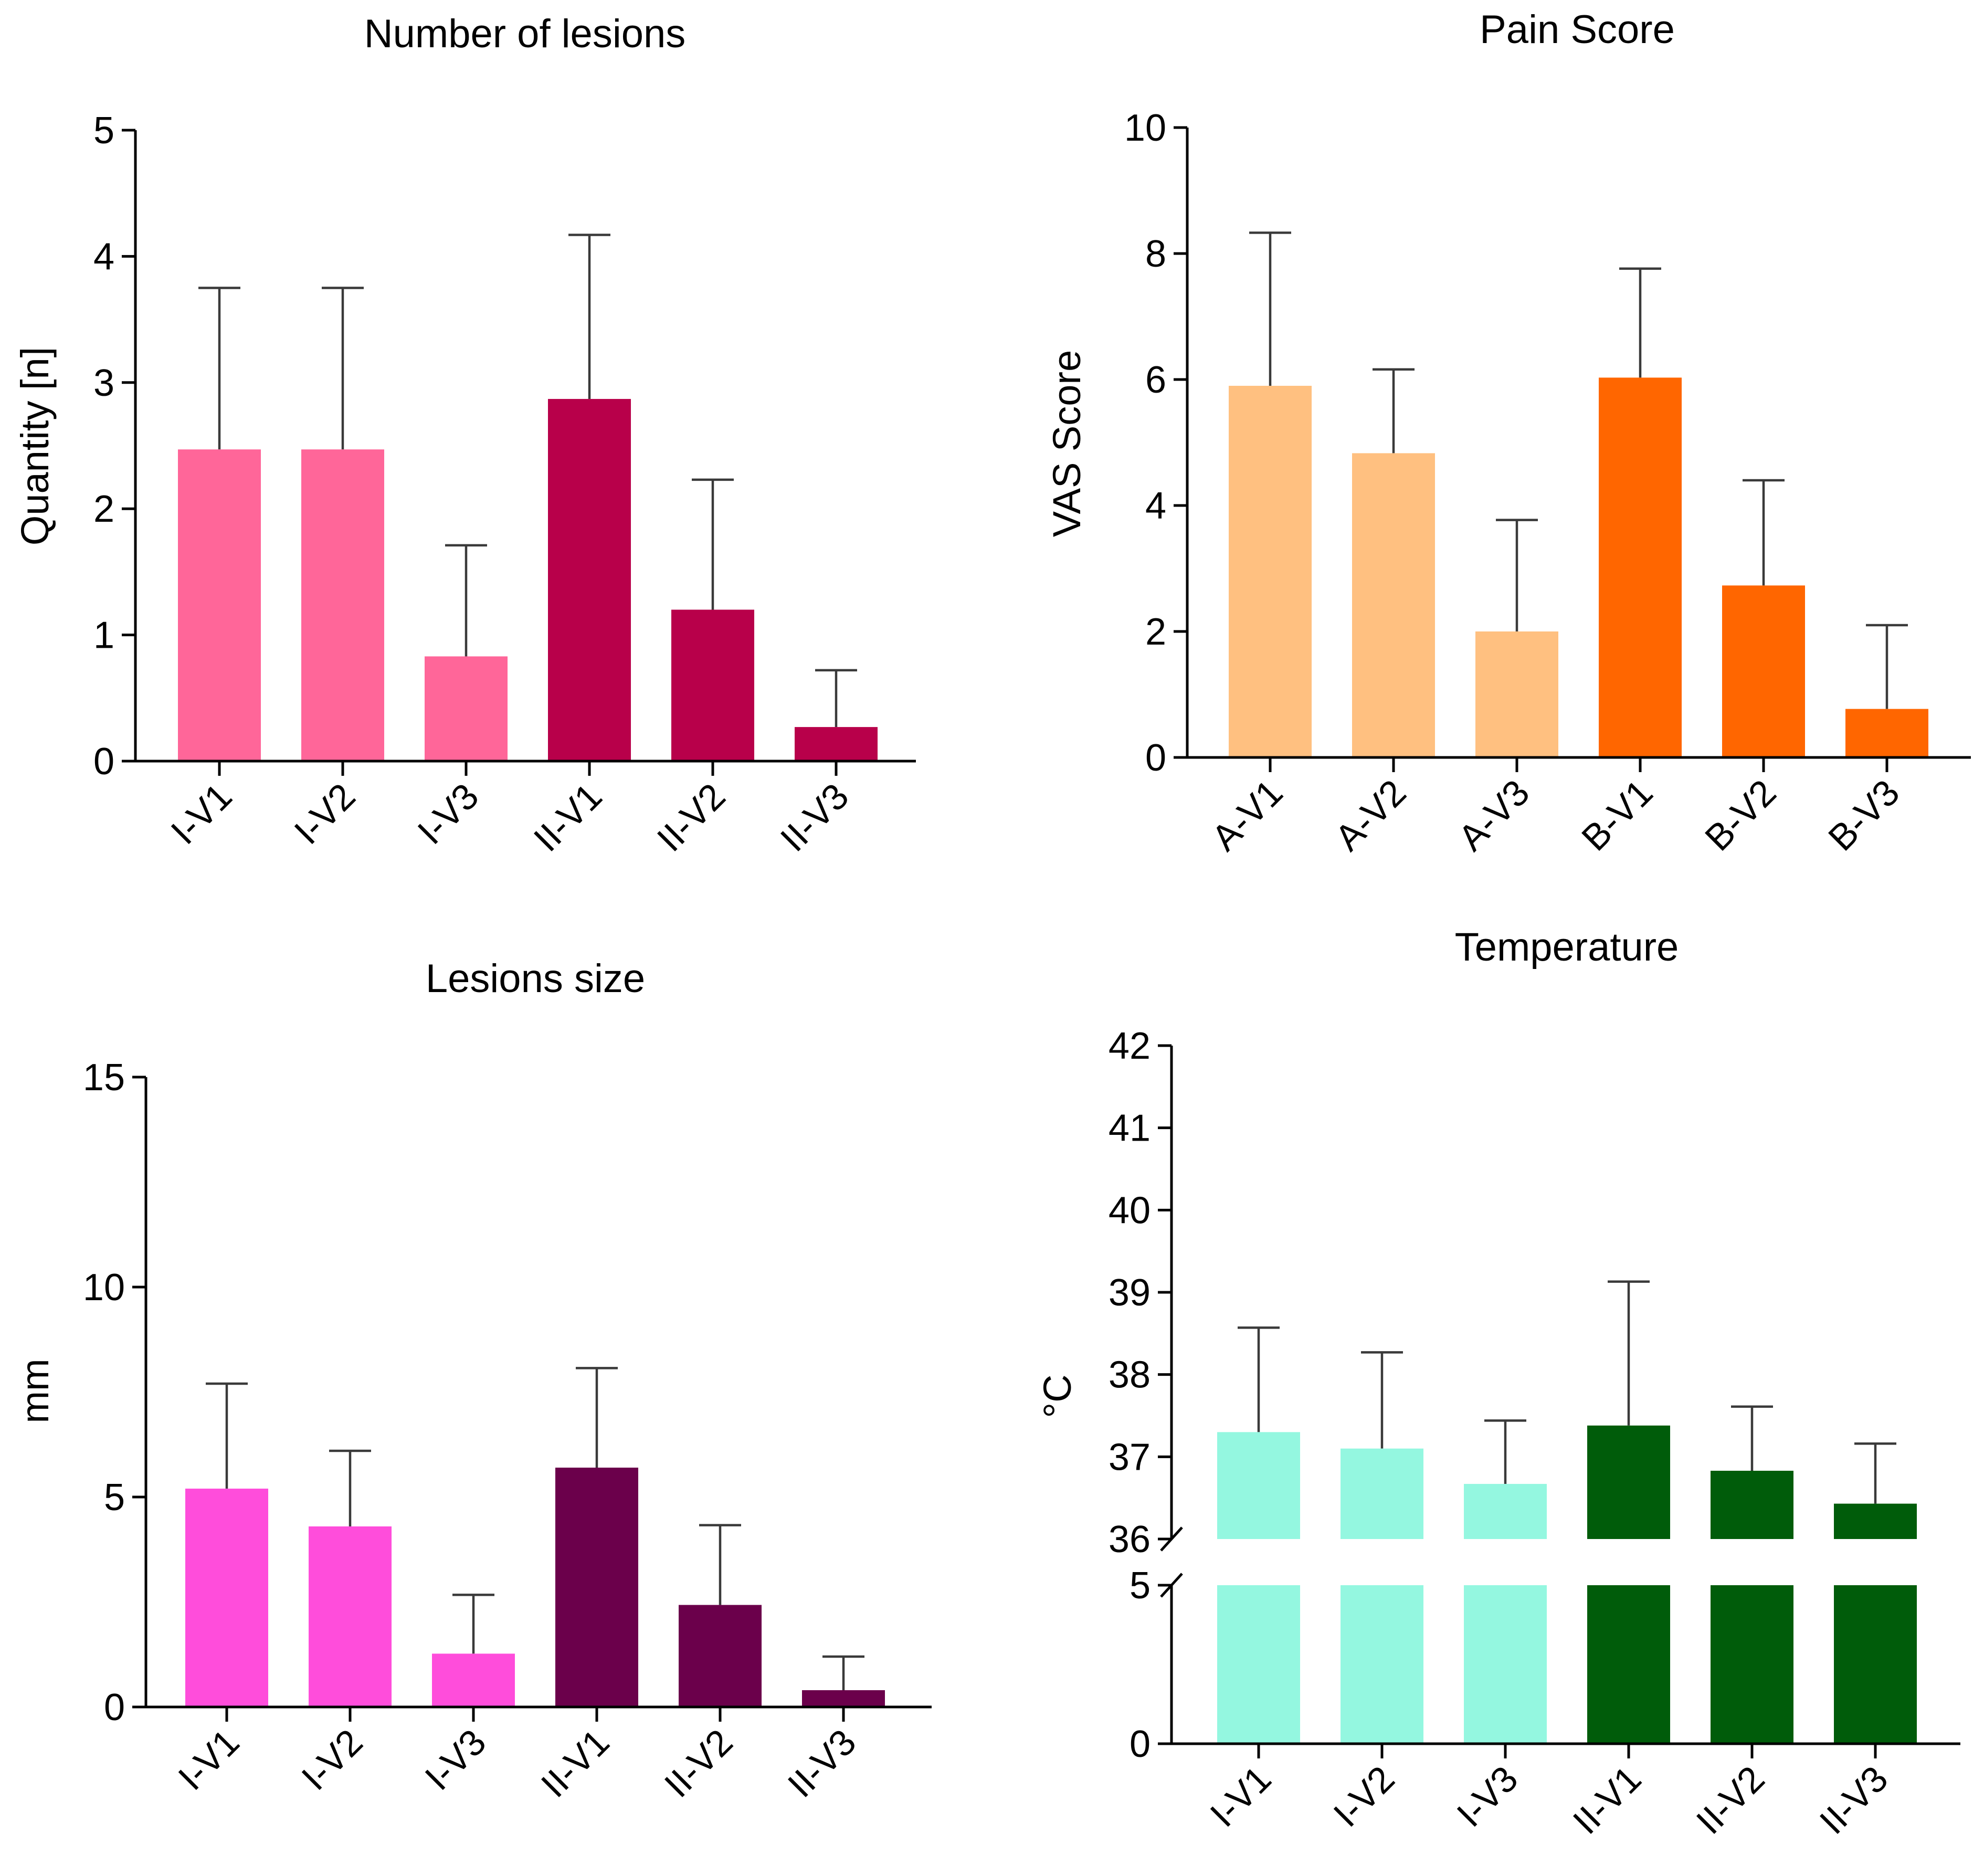 The height and width of the screenshot is (1876, 1984). Describe the element at coordinates (1617, 815) in the screenshot. I see `x-tick-label: B-V1` at that location.